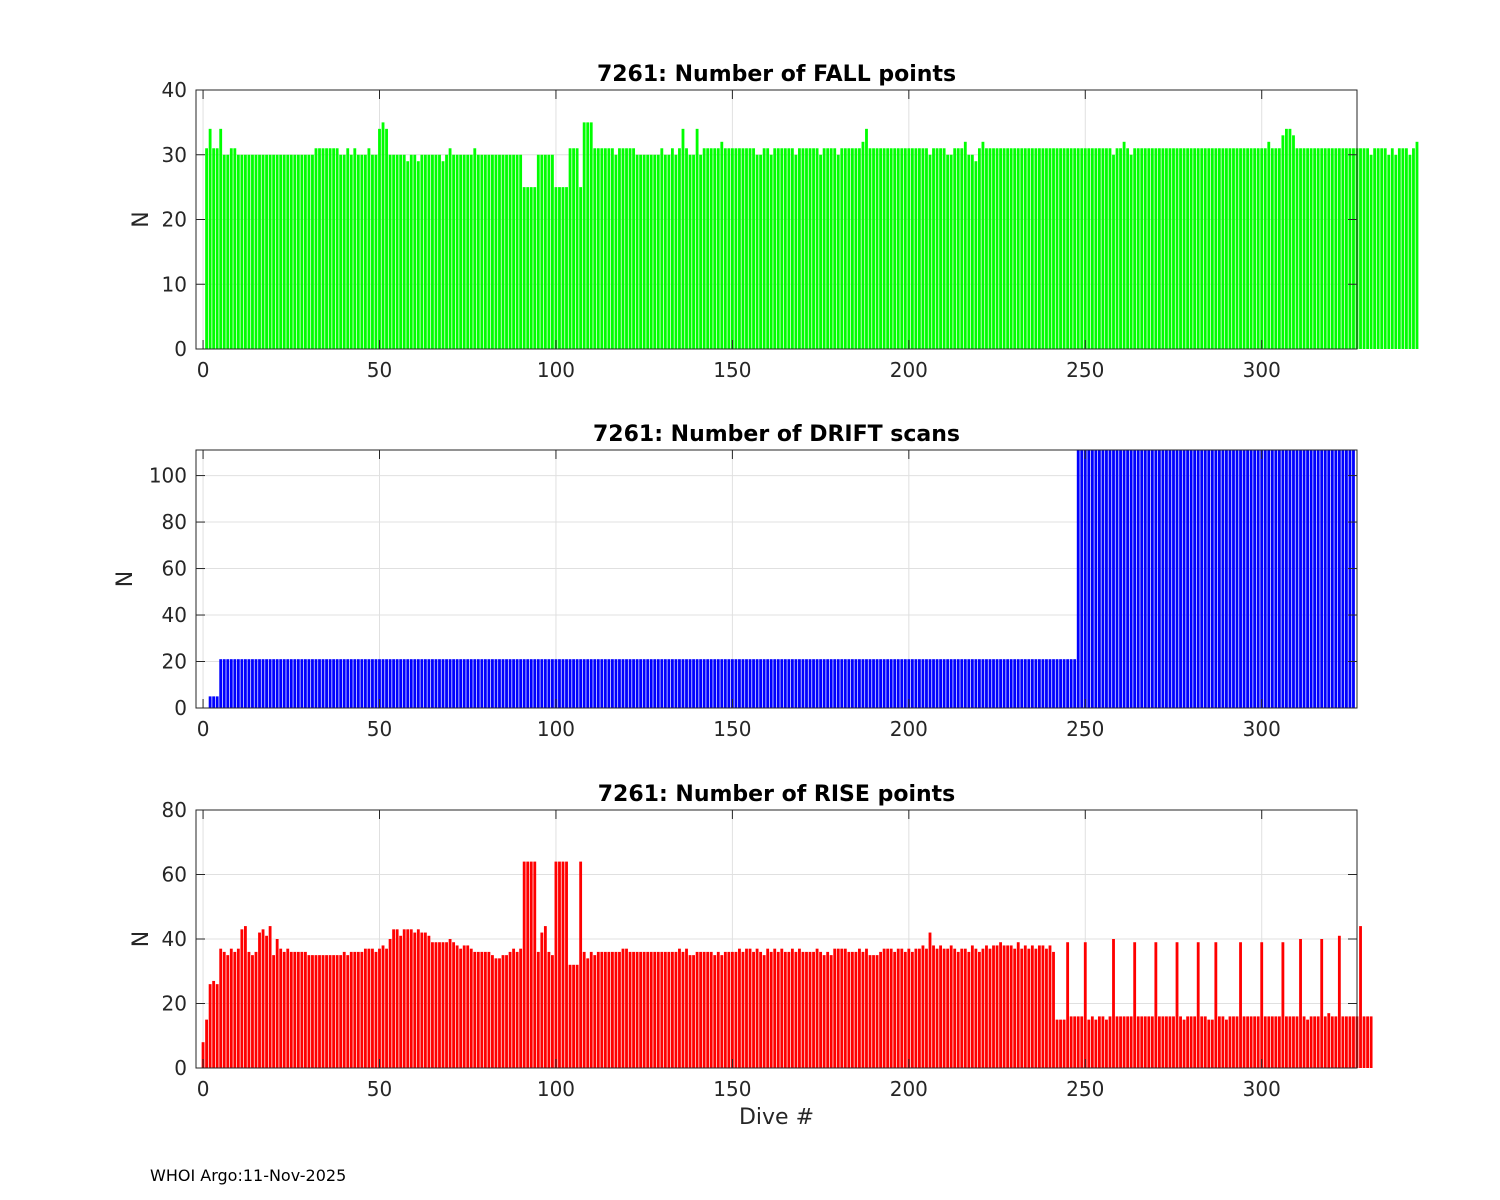 This screenshot has height=1200, width=1500. What do you see at coordinates (174, 939) in the screenshot?
I see `y-tick-label: 40` at bounding box center [174, 939].